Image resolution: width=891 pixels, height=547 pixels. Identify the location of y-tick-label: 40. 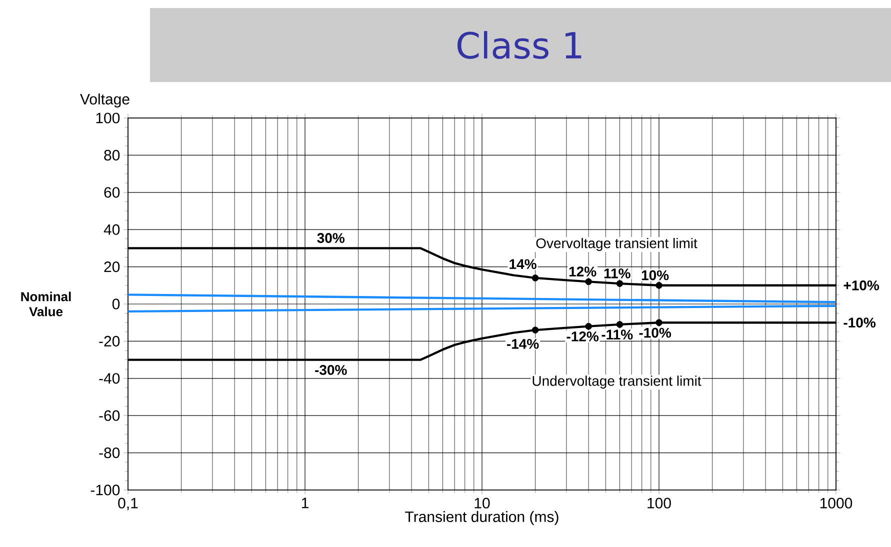
(112, 229).